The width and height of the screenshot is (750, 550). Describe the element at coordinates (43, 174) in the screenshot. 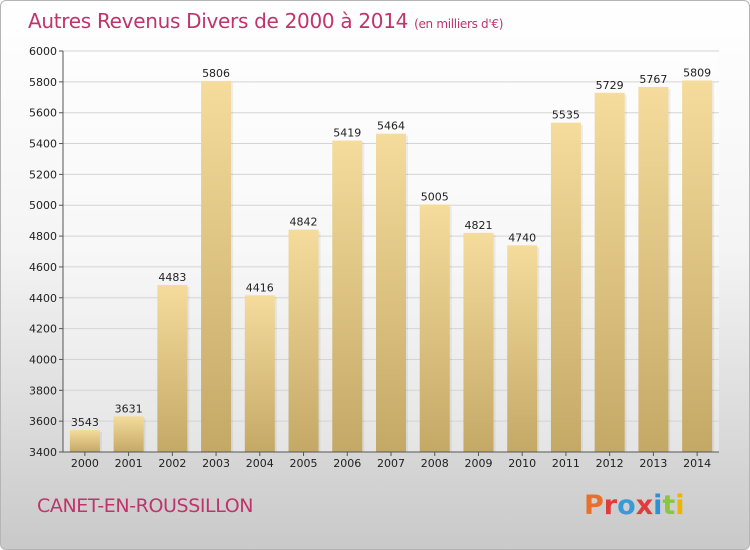

I see `y-tick-label: 5200` at that location.